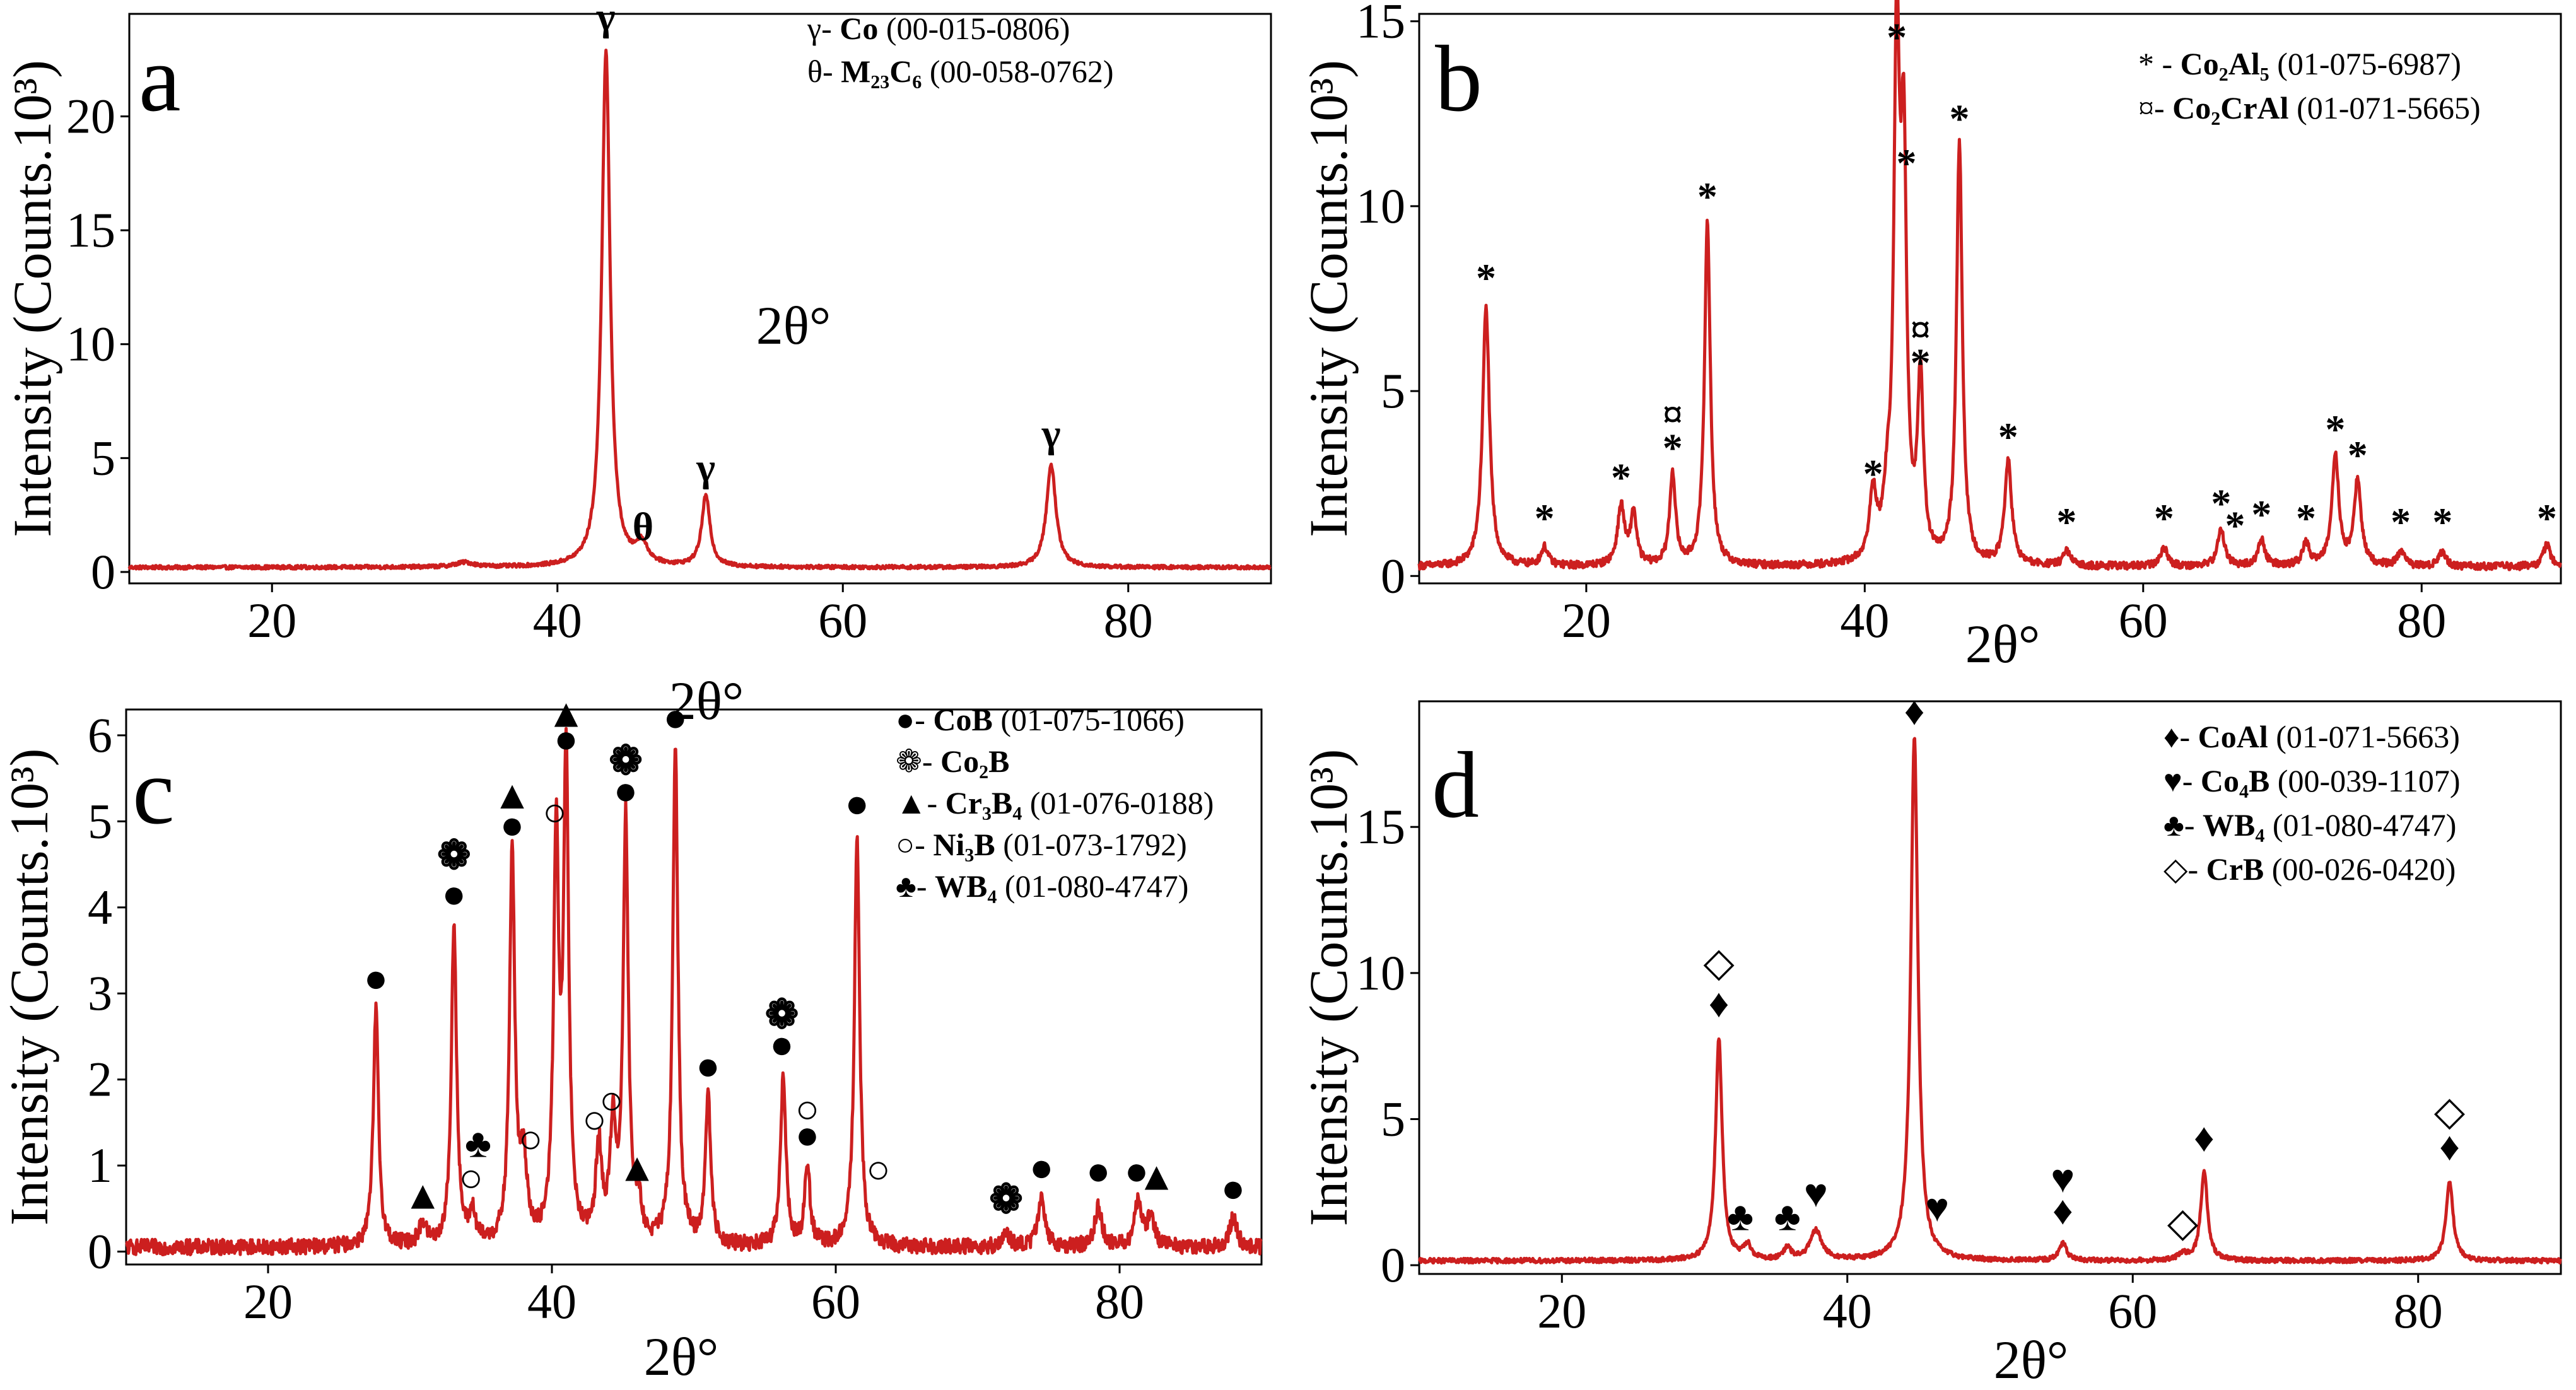 Image resolution: width=2576 pixels, height=1390 pixels. I want to click on legend-card: (00-039-1107), so click(2364, 780).